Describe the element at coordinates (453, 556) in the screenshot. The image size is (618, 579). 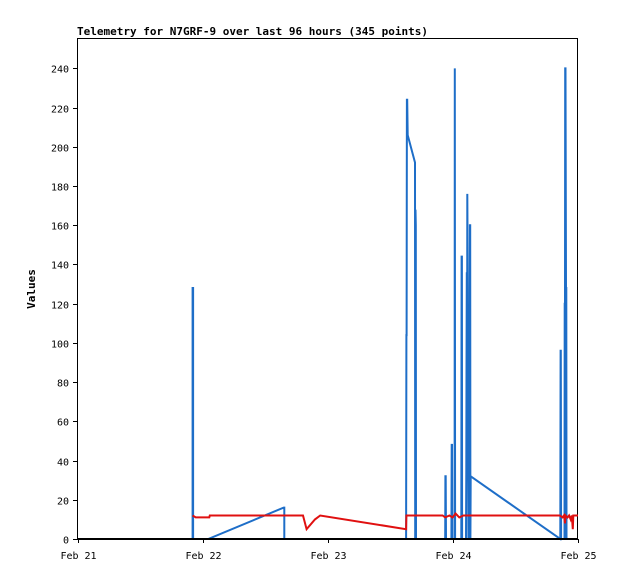
I see `x-tick-label: Feb 24` at that location.